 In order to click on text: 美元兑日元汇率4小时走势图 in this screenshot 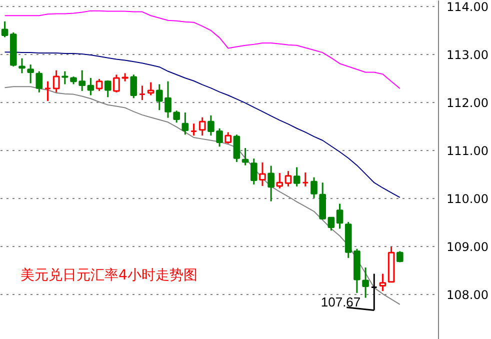, I will do `click(109, 276)`.